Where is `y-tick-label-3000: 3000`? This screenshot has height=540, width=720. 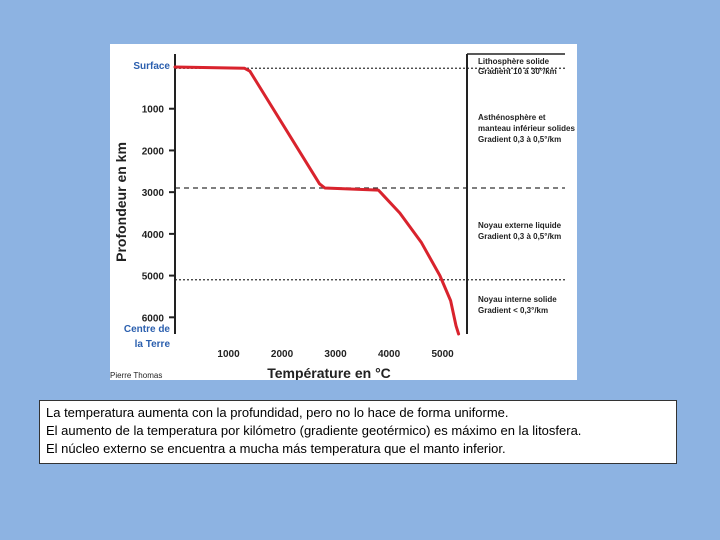 y-tick-label-3000: 3000 is located at coordinates (153, 193).